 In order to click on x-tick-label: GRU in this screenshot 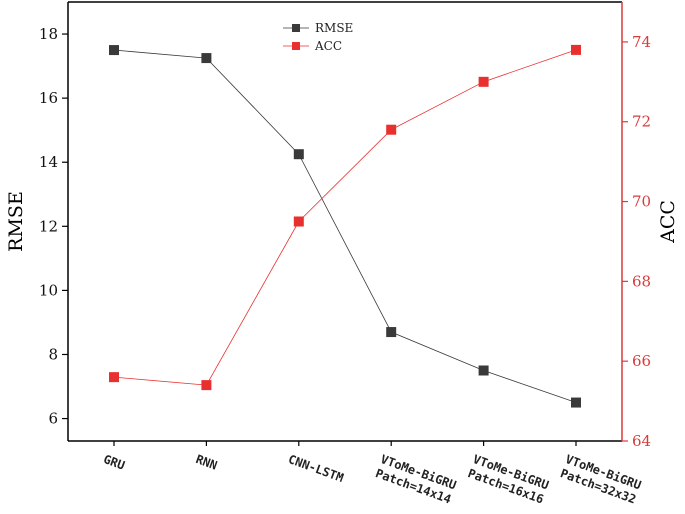, I will do `click(114, 462)`.